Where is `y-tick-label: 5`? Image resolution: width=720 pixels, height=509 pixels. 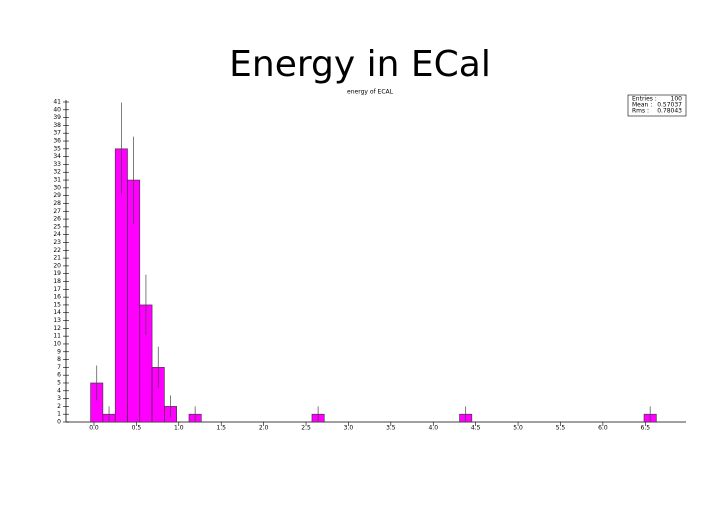
y-tick-label: 5 is located at coordinates (59, 382).